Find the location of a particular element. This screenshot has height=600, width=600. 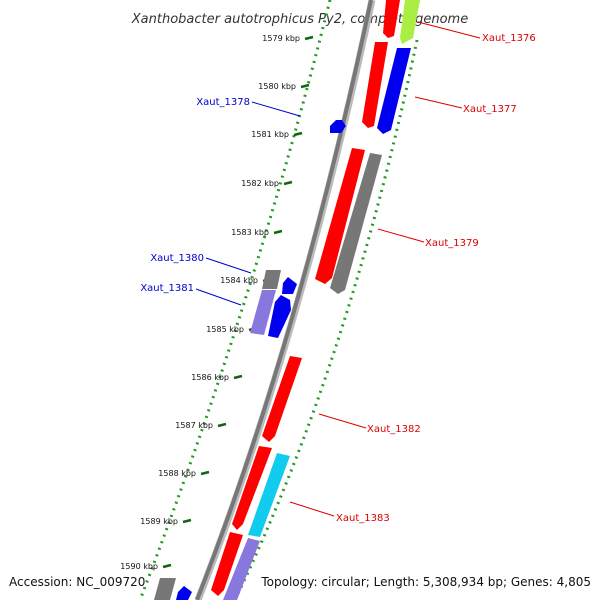

gene-label-xaut-1382: Xaut_1382 is located at coordinates (394, 429).